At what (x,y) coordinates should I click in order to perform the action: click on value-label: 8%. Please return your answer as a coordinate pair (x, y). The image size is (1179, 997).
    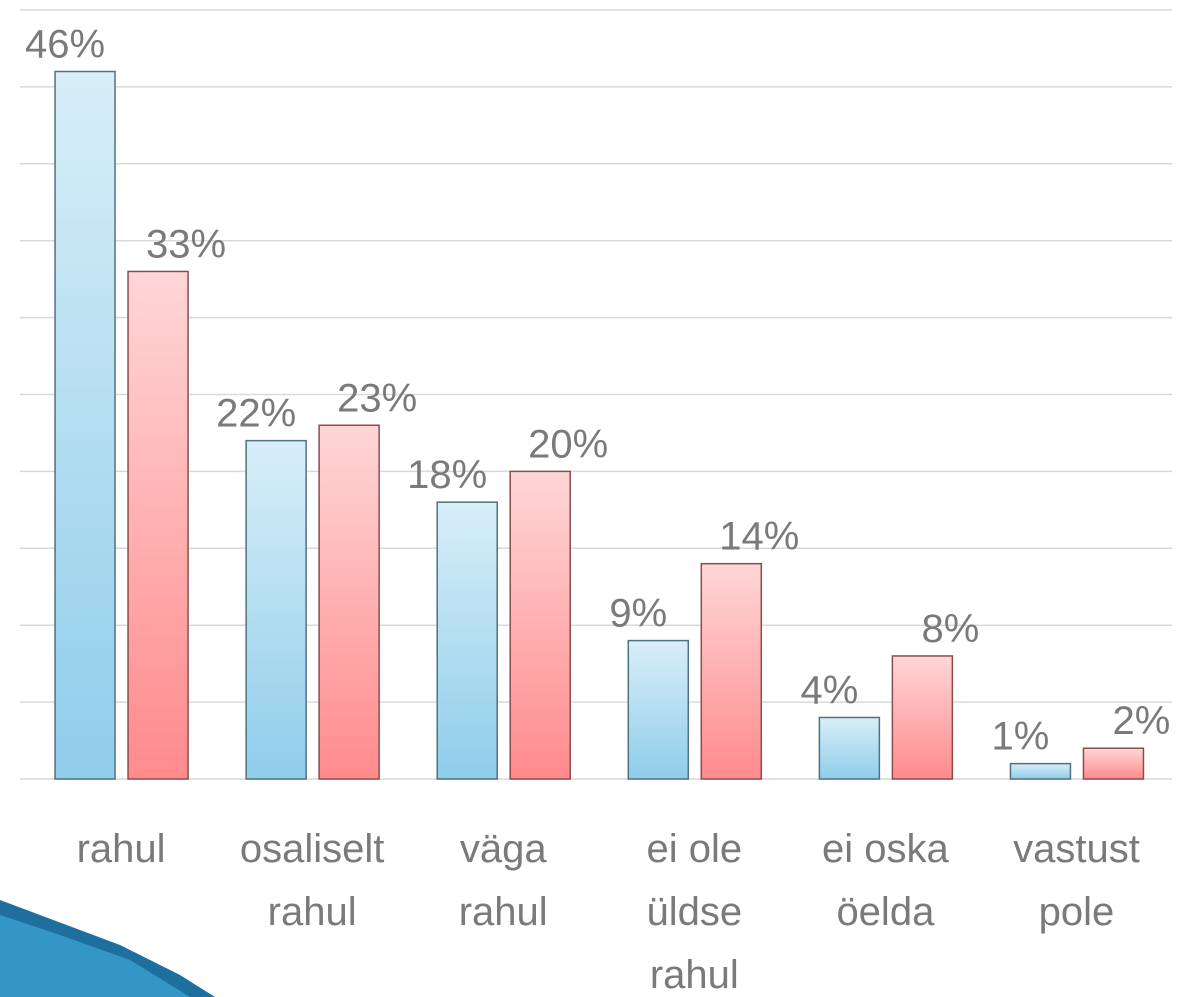
    Looking at the image, I should click on (950, 629).